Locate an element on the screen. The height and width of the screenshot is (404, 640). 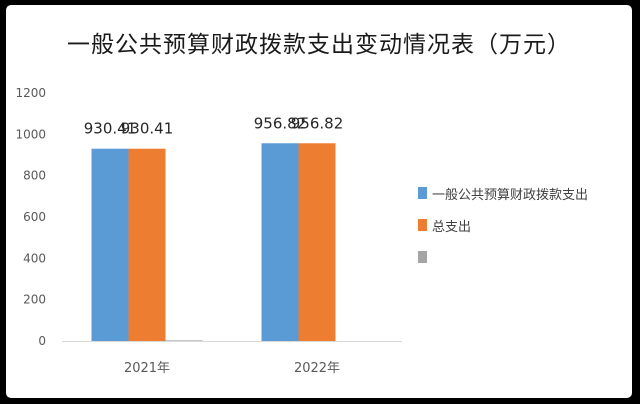
y-tick-label: 600 is located at coordinates (34, 217).